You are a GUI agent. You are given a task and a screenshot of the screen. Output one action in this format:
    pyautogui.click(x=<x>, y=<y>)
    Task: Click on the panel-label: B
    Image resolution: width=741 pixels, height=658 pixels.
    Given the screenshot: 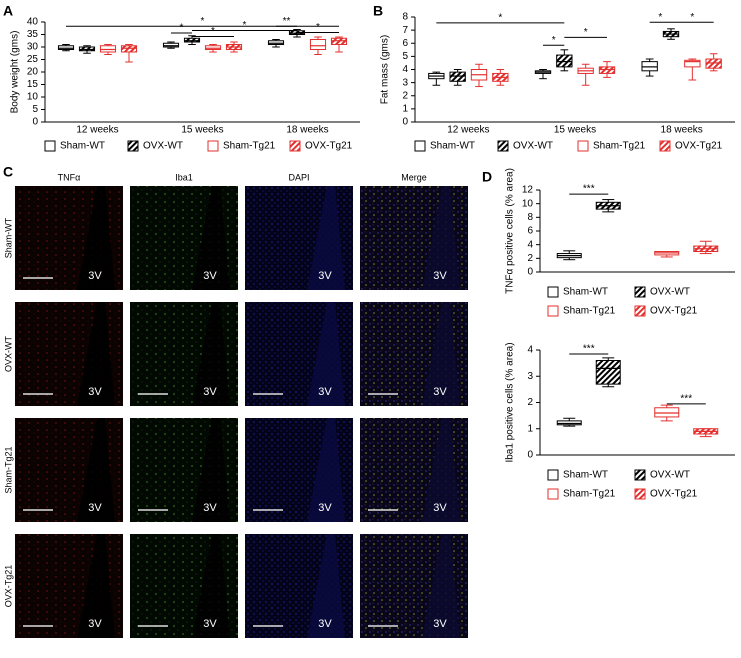 What is the action you would take?
    pyautogui.click(x=378, y=11)
    